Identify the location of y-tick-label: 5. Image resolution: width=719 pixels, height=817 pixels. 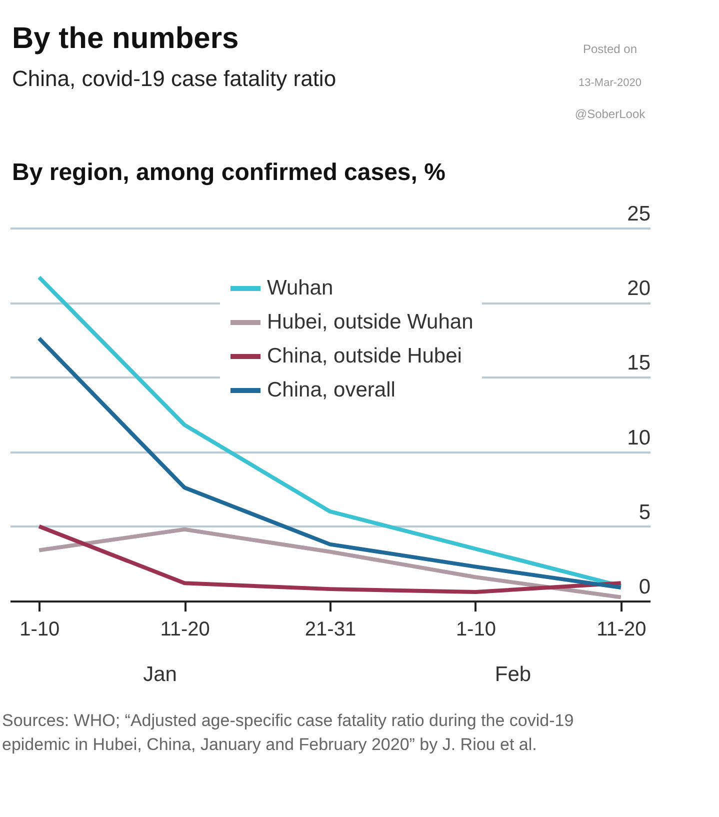
(644, 512).